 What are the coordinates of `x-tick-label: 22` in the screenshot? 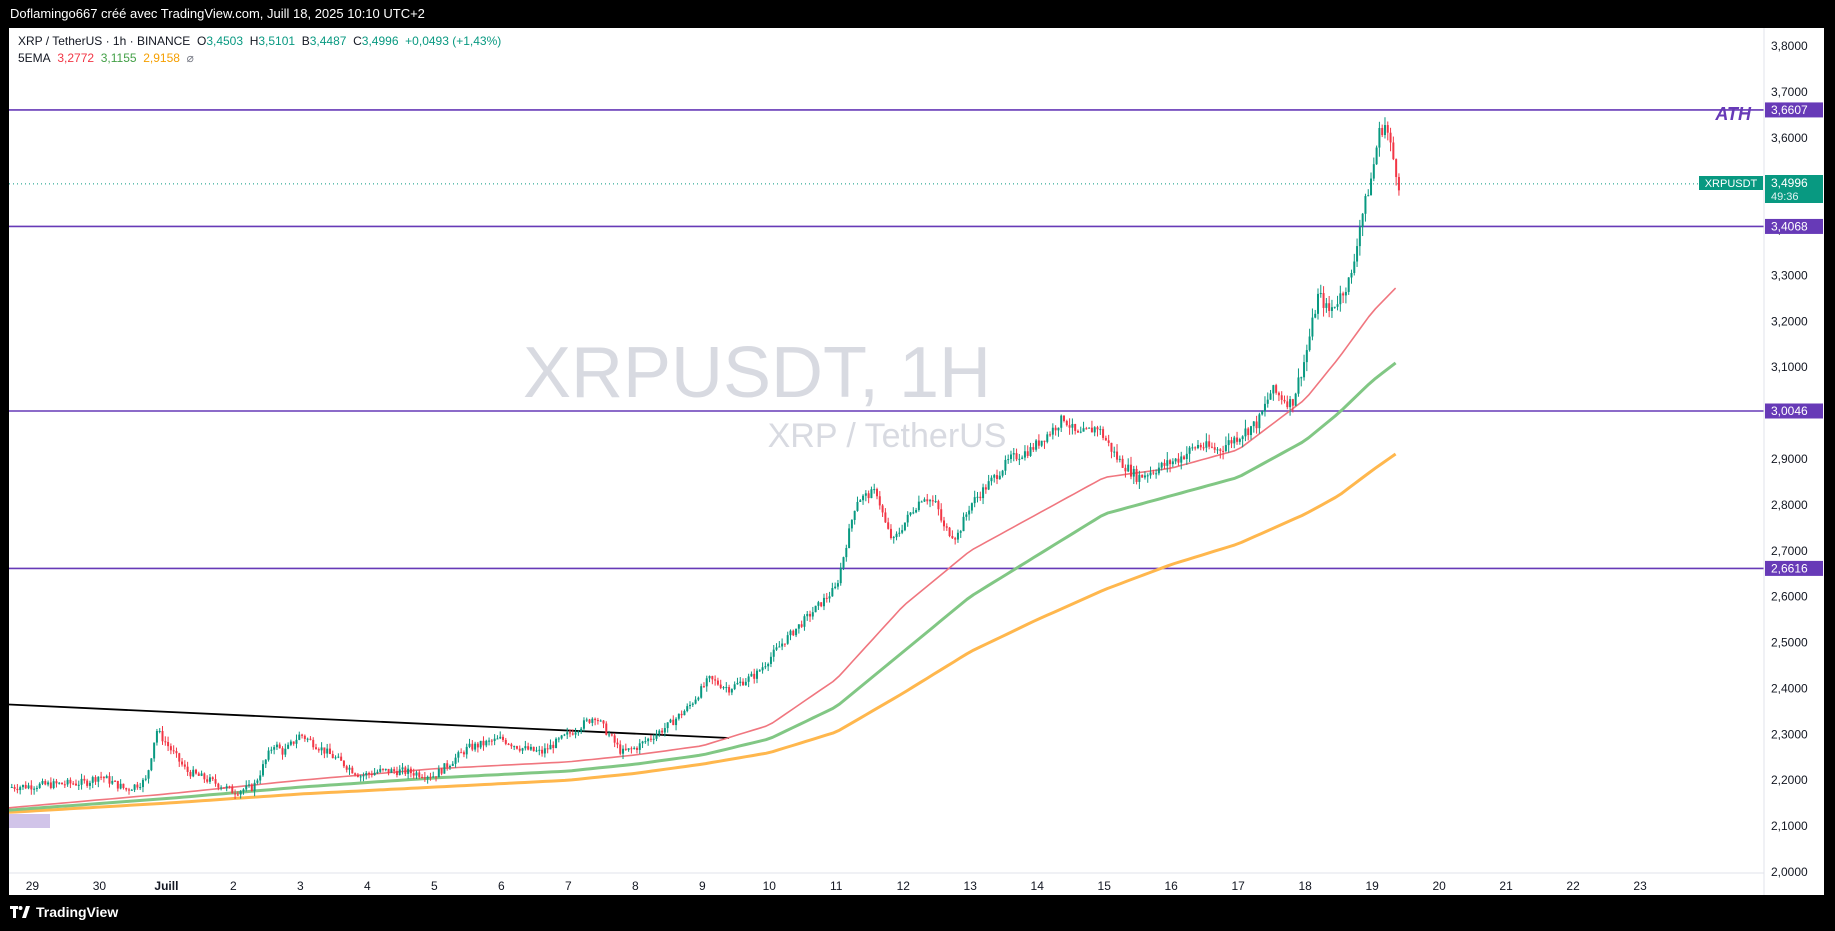 It's located at (1573, 886).